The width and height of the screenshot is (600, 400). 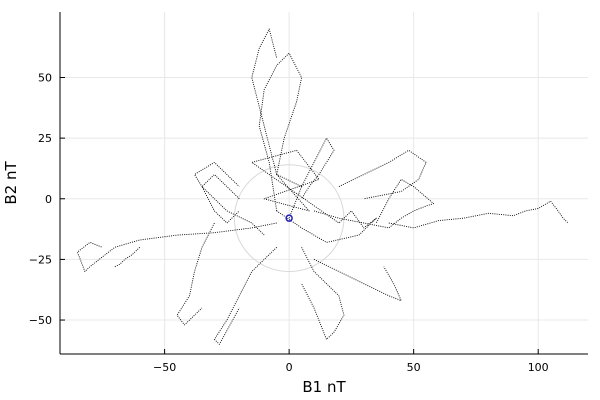 What do you see at coordinates (289, 367) in the screenshot?
I see `x-tick-label: 0` at bounding box center [289, 367].